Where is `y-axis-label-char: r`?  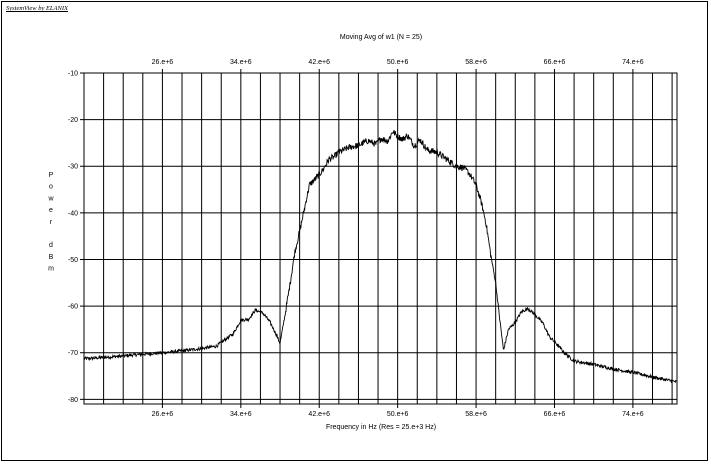
y-axis-label-char: r is located at coordinates (51, 222).